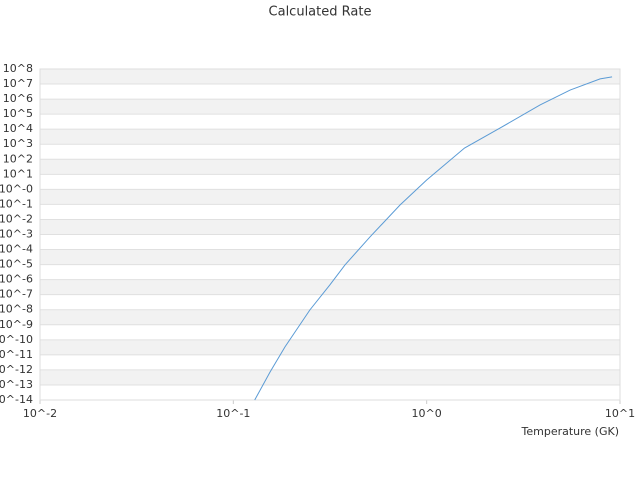 This screenshot has height=480, width=640. I want to click on y-tick-label: 10^1, so click(18, 173).